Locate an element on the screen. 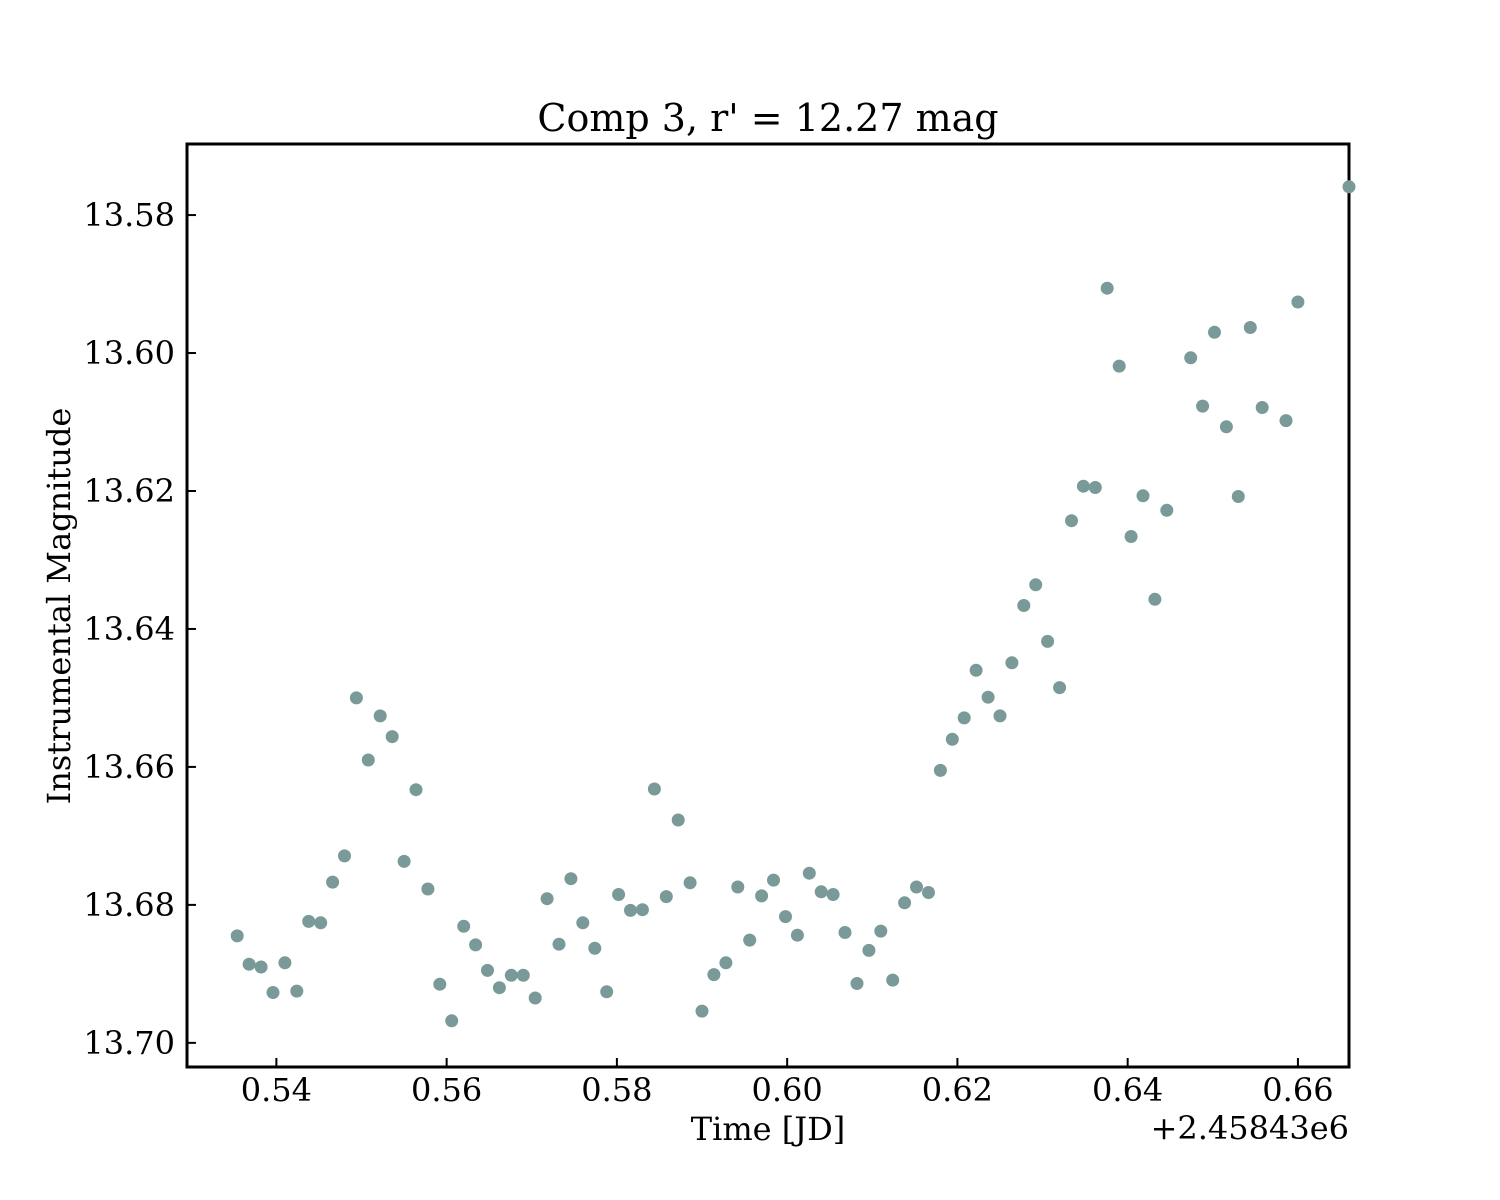 This screenshot has height=1200, width=1500. x-tick-label: 0.60 is located at coordinates (787, 1090).